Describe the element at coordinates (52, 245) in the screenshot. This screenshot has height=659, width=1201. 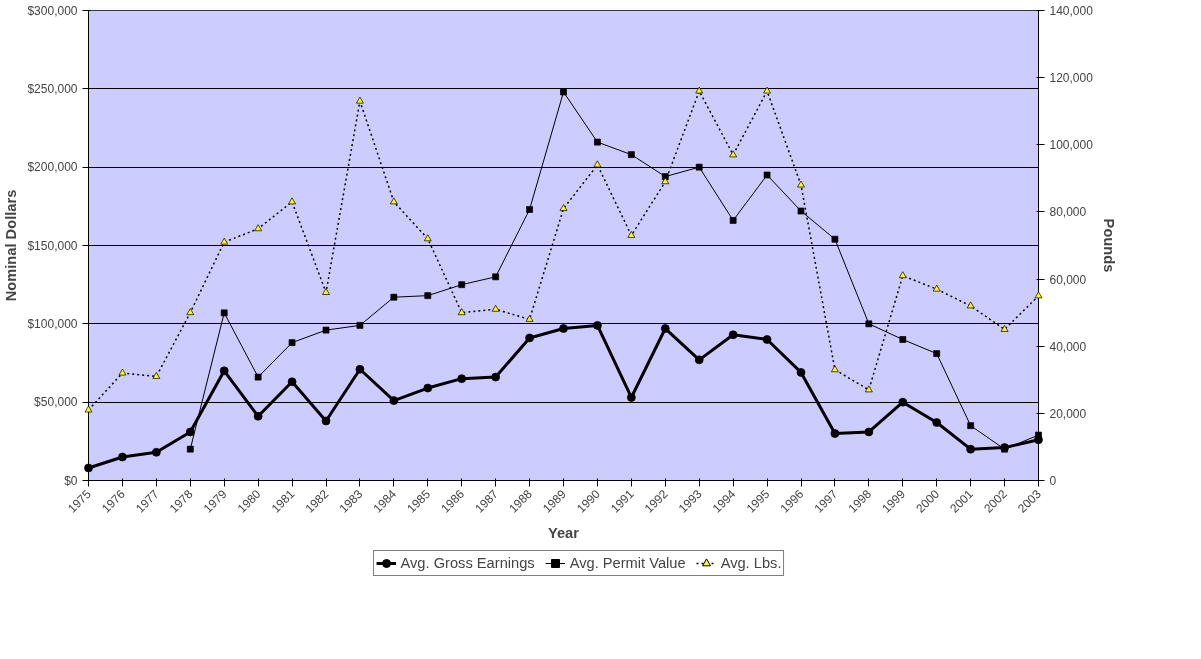
I see `y-tick-label: $150,000` at that location.